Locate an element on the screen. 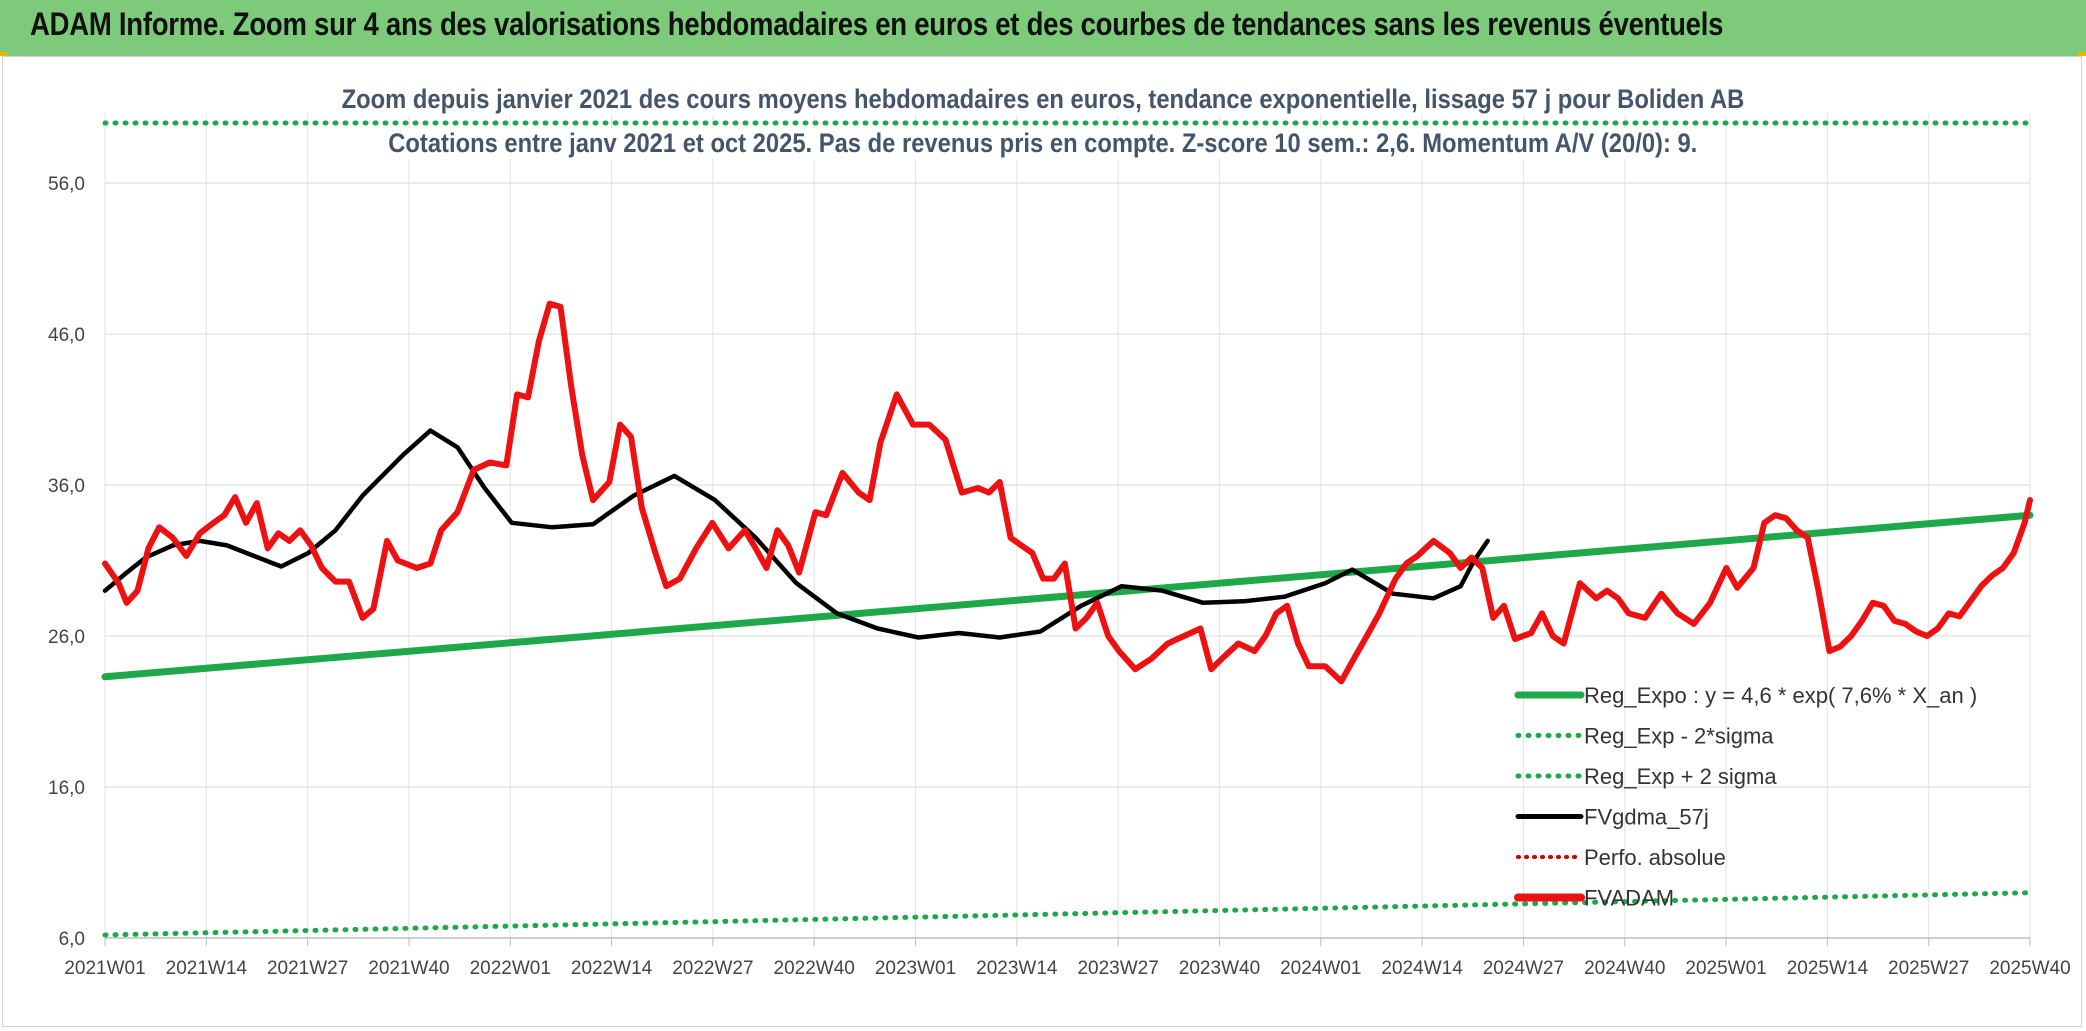  y-tick-label: 6,0 is located at coordinates (72, 939).